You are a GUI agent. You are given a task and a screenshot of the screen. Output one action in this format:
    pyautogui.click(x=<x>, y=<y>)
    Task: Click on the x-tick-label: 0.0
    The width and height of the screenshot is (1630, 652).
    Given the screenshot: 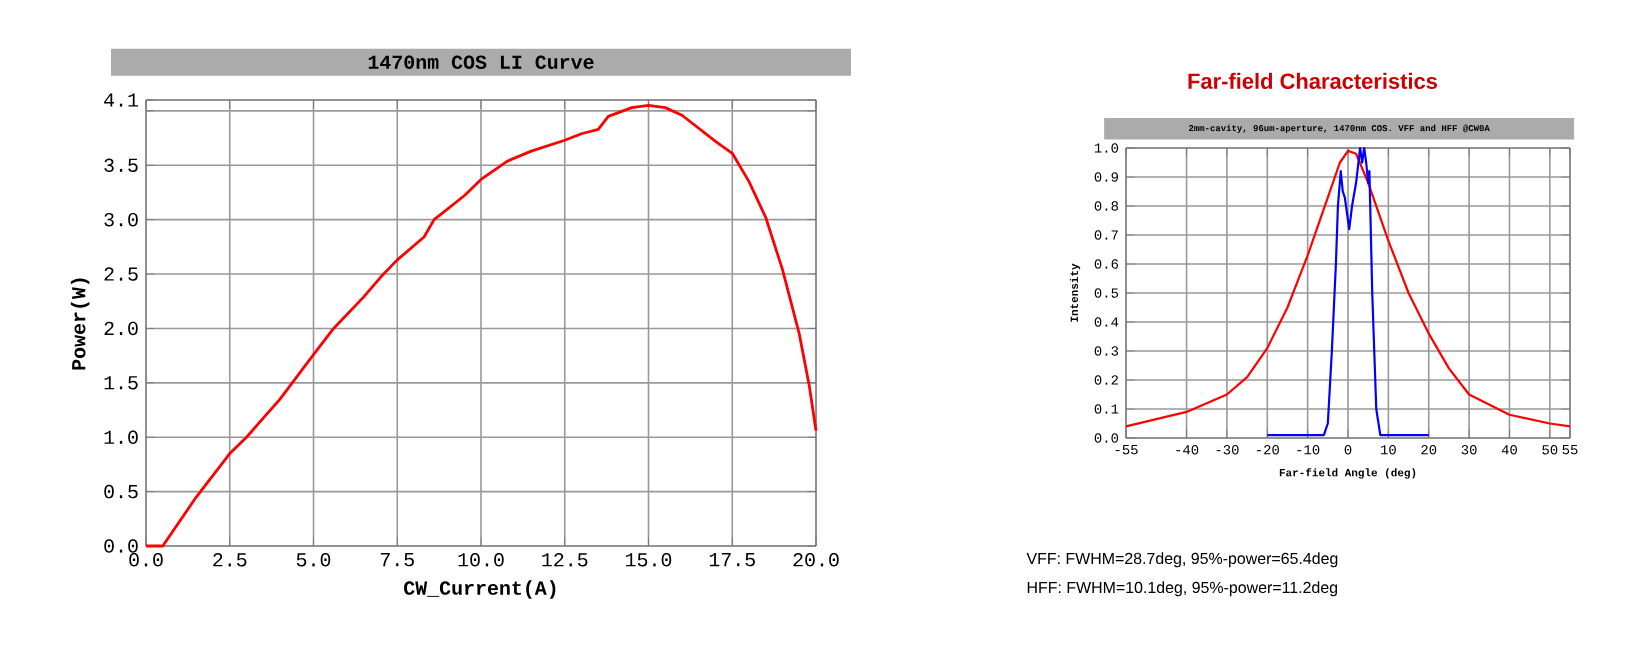 What is the action you would take?
    pyautogui.click(x=146, y=560)
    